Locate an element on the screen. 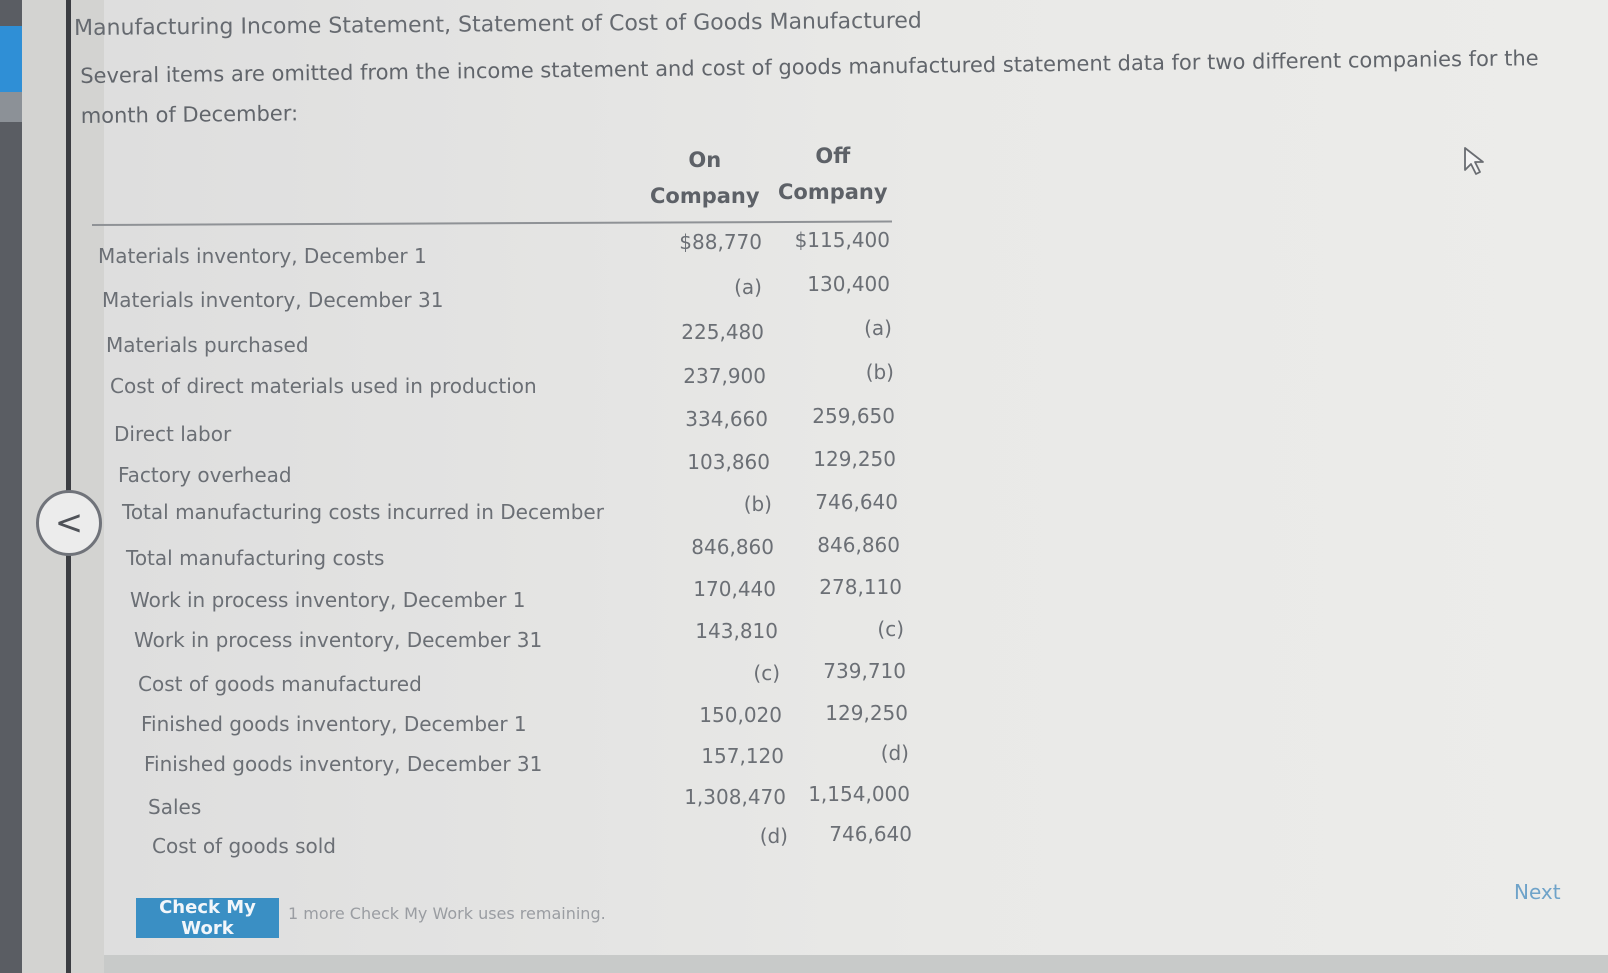  row-label: Materials purchased is located at coordinates (207, 345).